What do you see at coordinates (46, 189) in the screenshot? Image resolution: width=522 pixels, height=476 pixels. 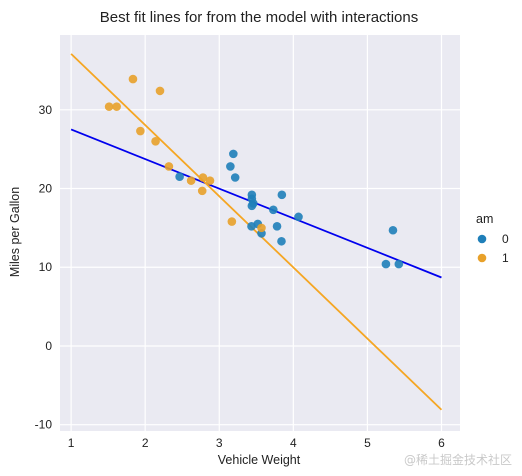 I see `y-tick-label: 20` at bounding box center [46, 189].